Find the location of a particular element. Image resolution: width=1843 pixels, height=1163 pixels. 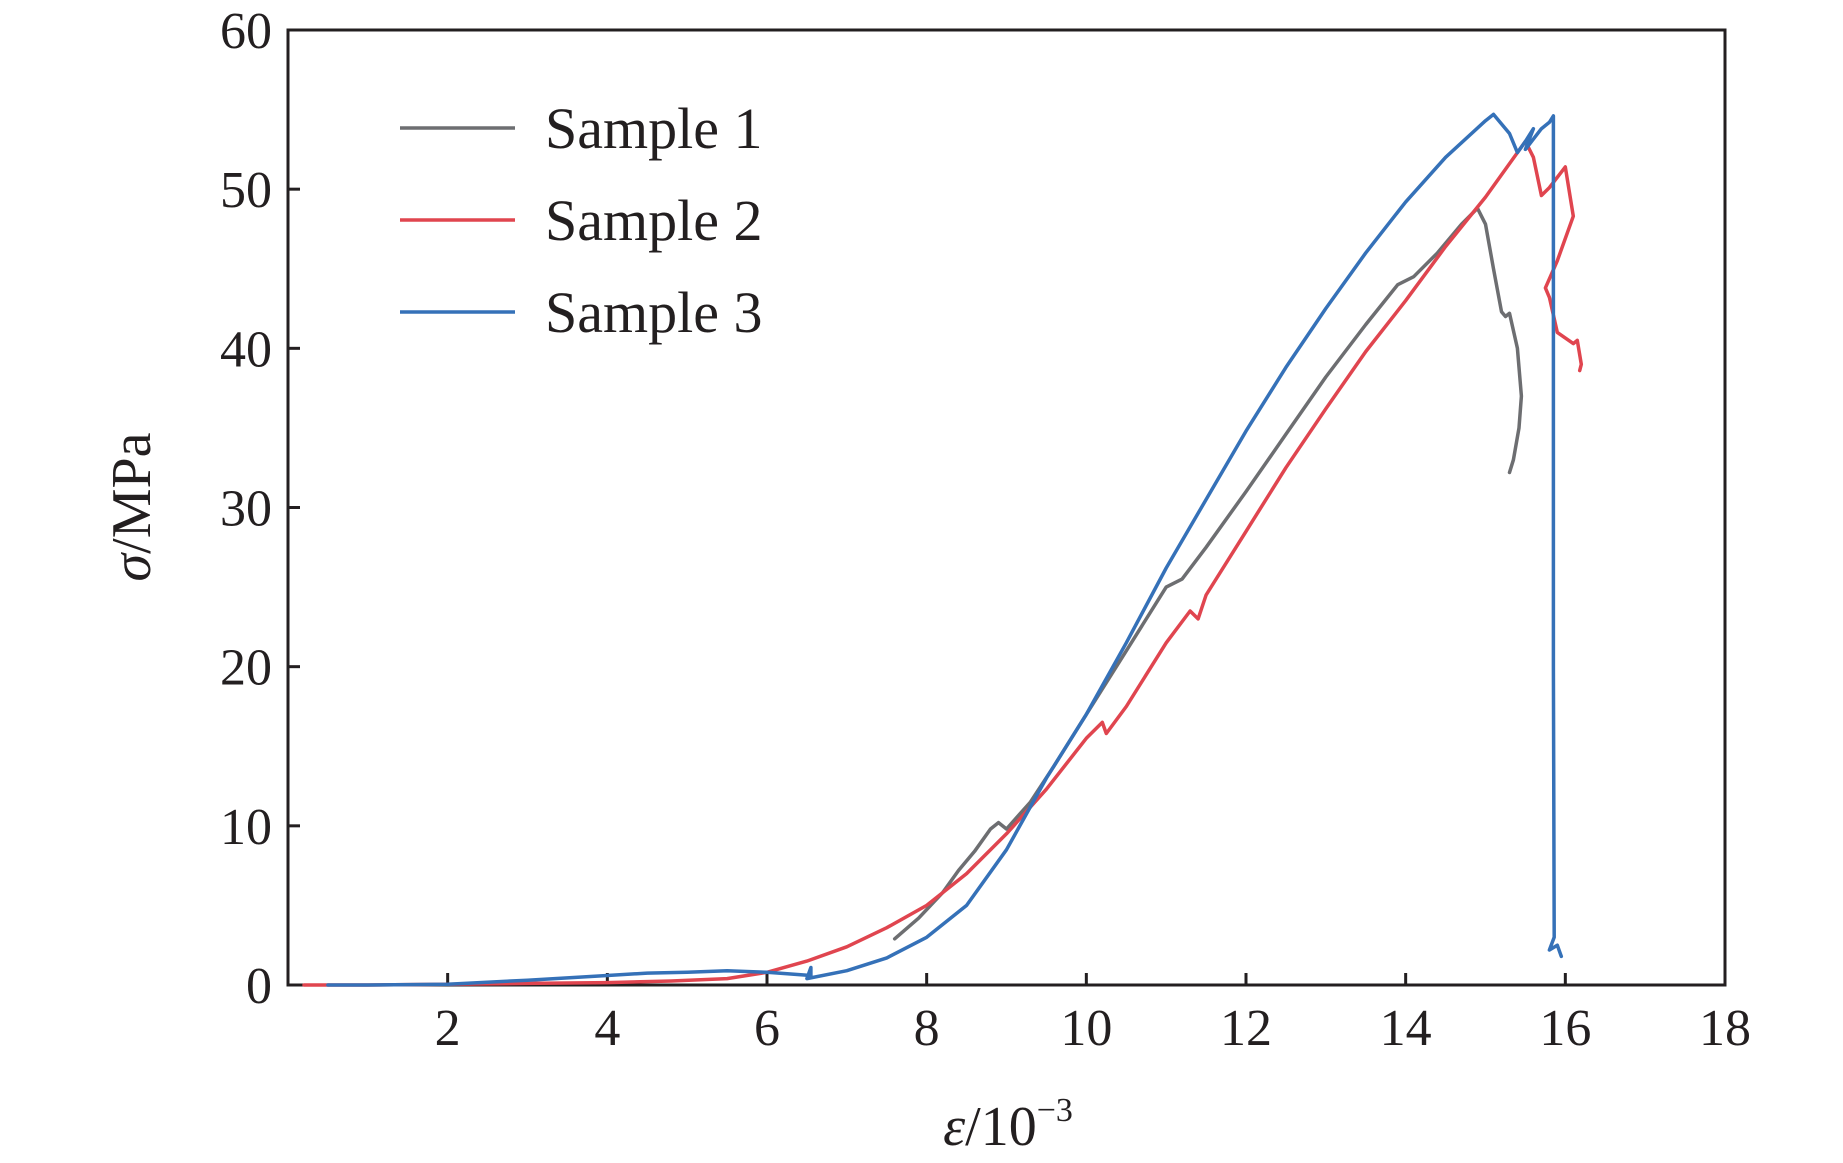

y-axis-ticks: 0 10 20 30 40 50 60 is located at coordinates (260, 509).